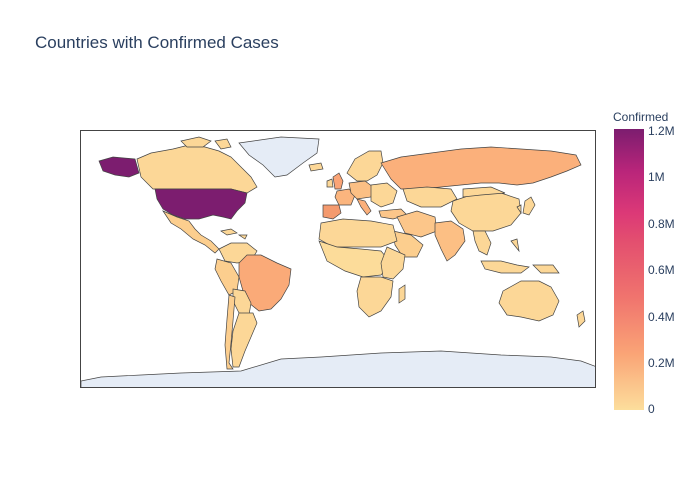  What do you see at coordinates (384, 195) in the screenshot?
I see `eastern-europe` at bounding box center [384, 195].